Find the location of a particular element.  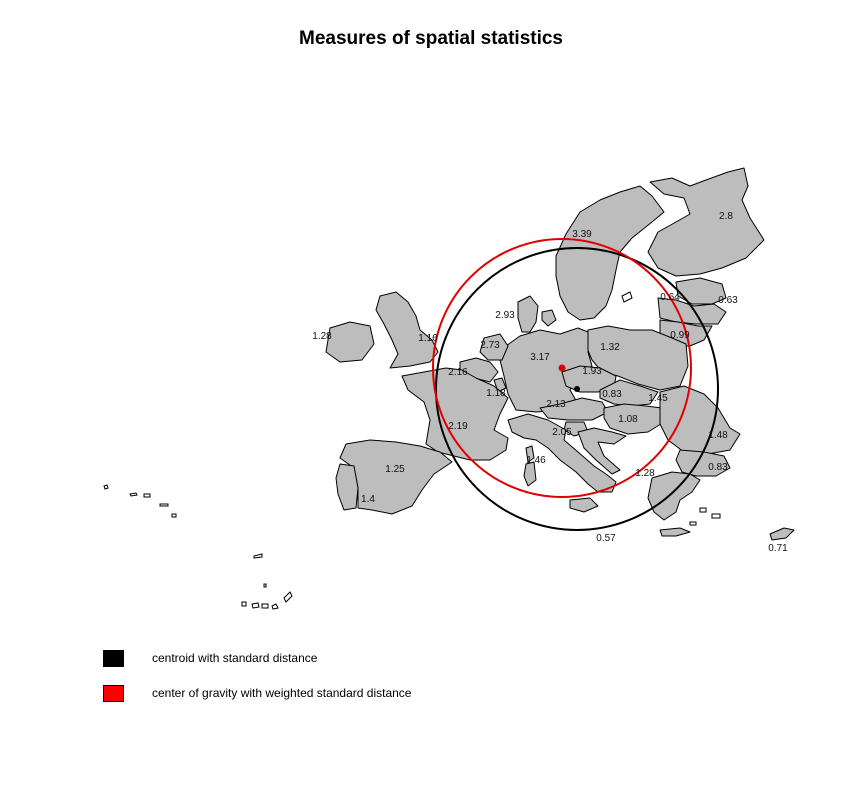

center-of-gravity-point is located at coordinates (562, 368).